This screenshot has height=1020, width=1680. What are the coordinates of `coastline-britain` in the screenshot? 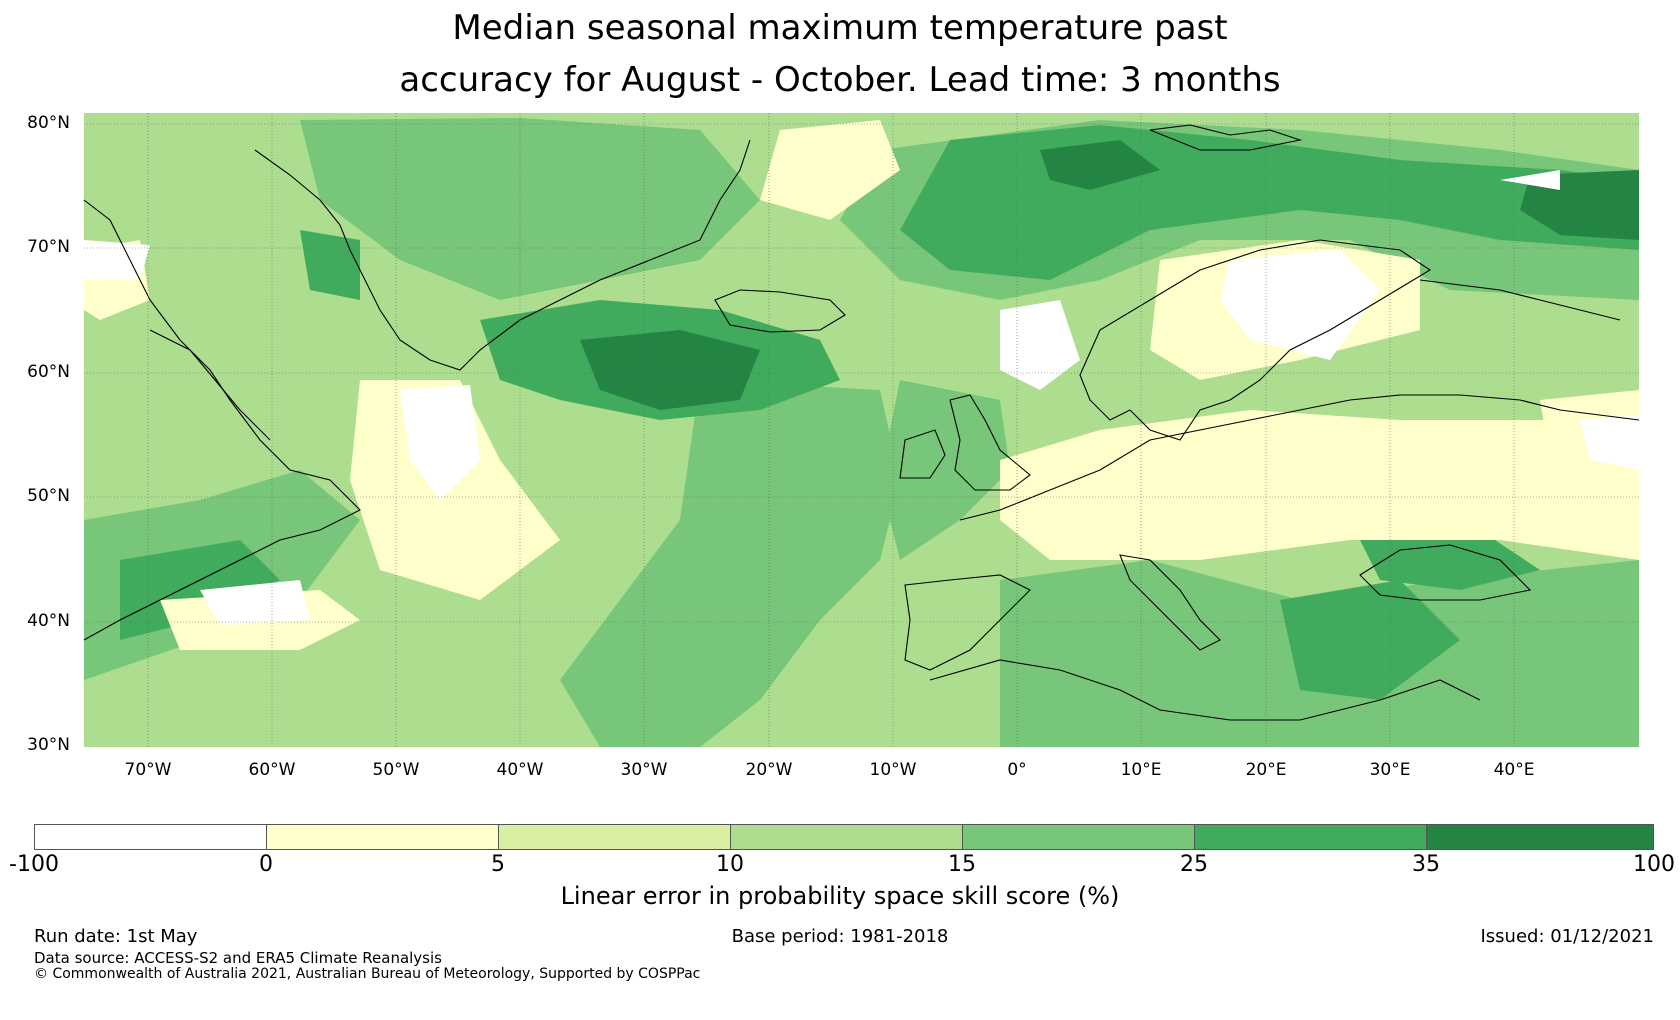 It's located at (990, 442).